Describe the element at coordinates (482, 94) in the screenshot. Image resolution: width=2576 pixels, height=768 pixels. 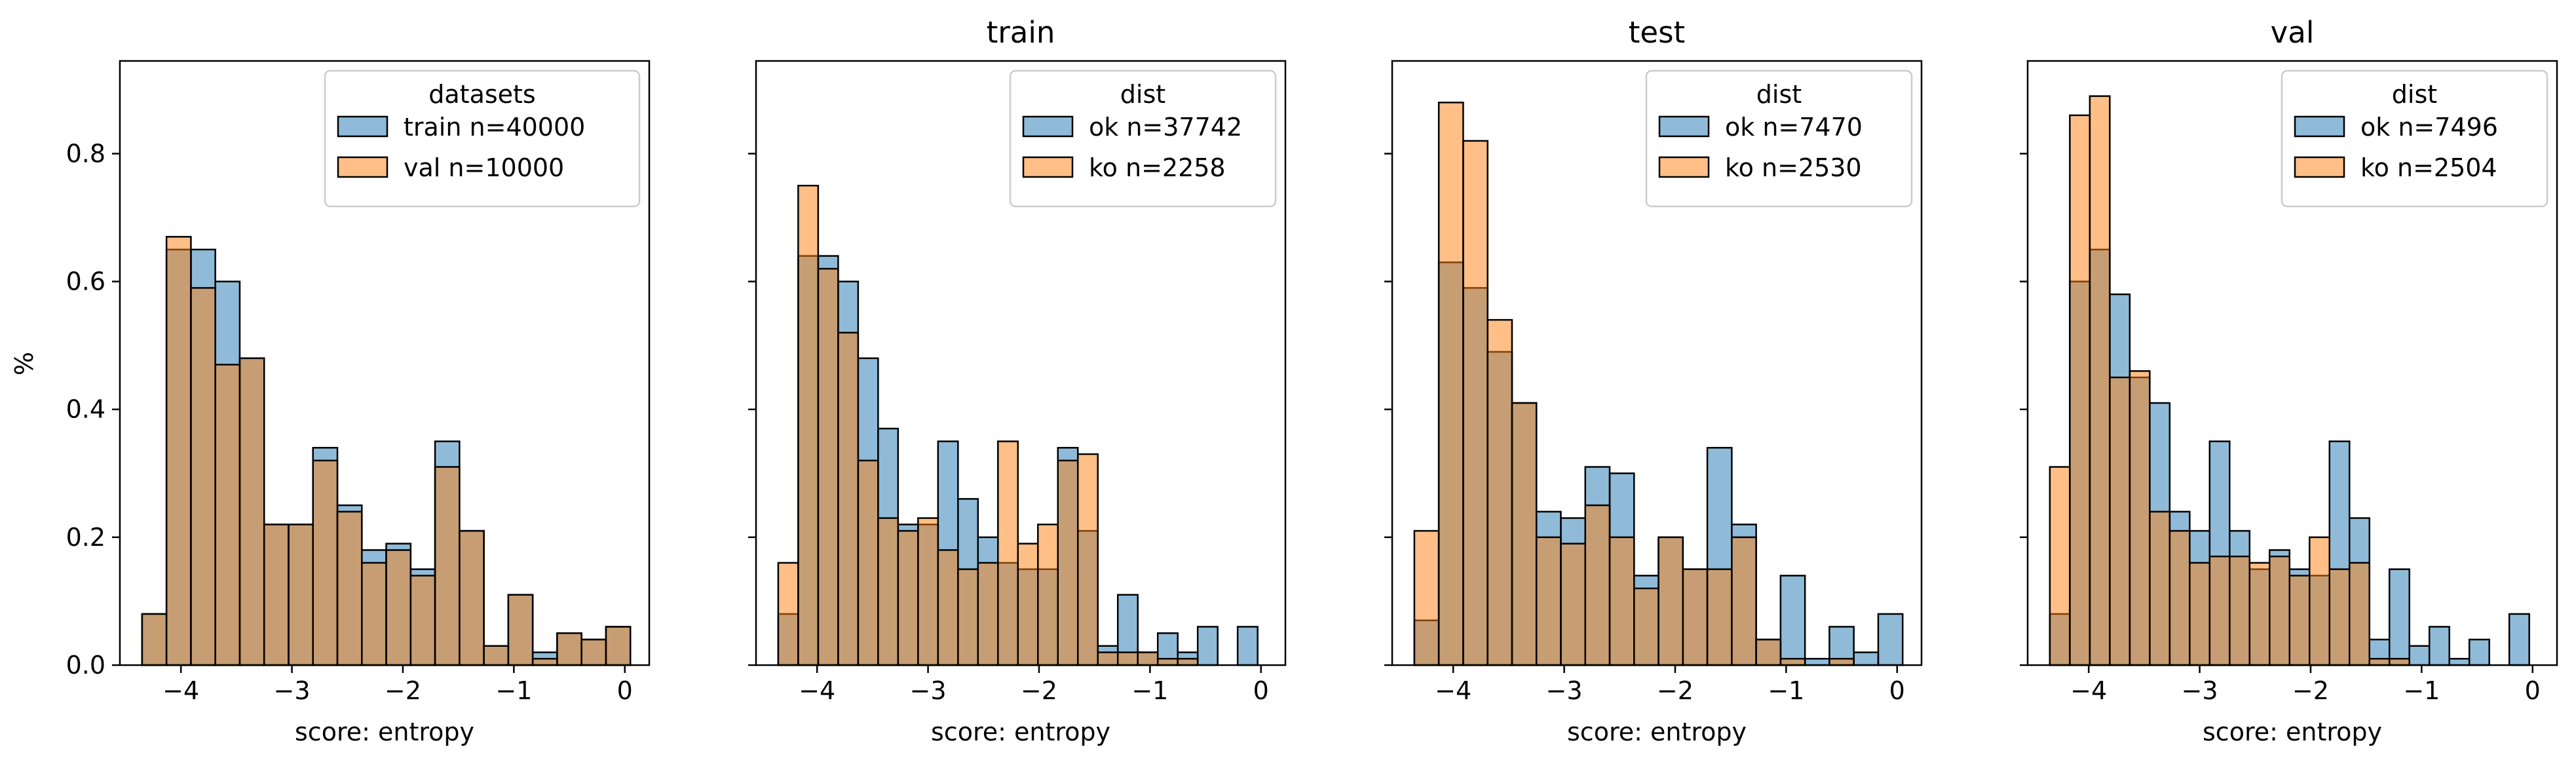
I see `legend-title: datasets` at that location.